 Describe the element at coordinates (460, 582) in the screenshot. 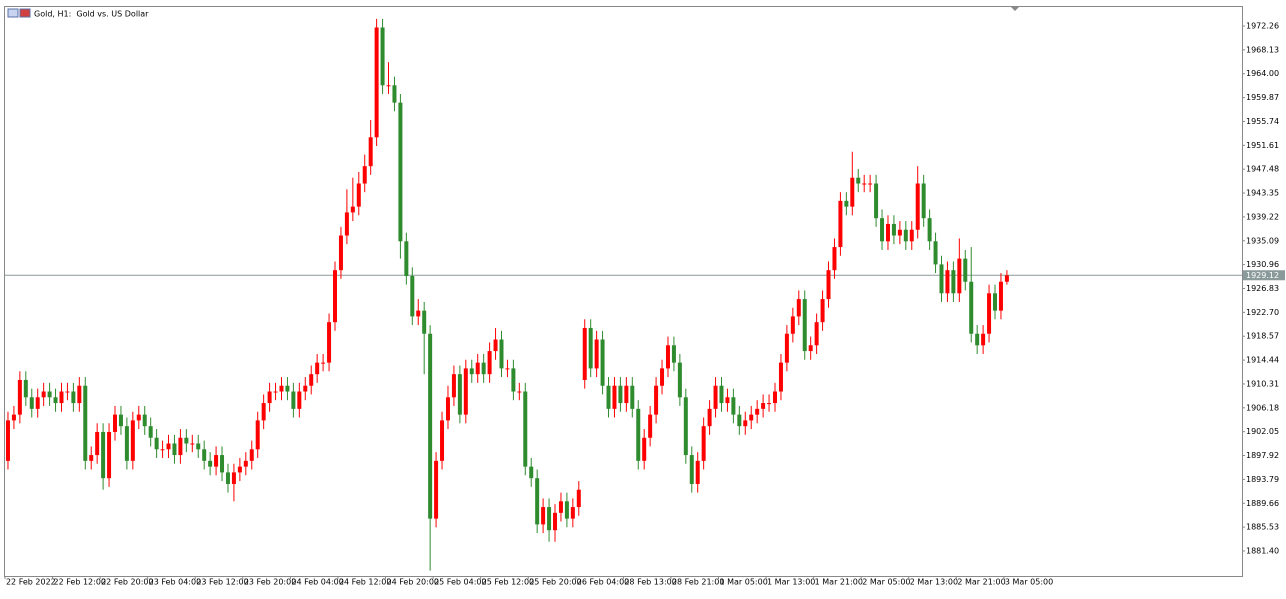

I see `x-tick-label: 25 Feb 04:00` at that location.